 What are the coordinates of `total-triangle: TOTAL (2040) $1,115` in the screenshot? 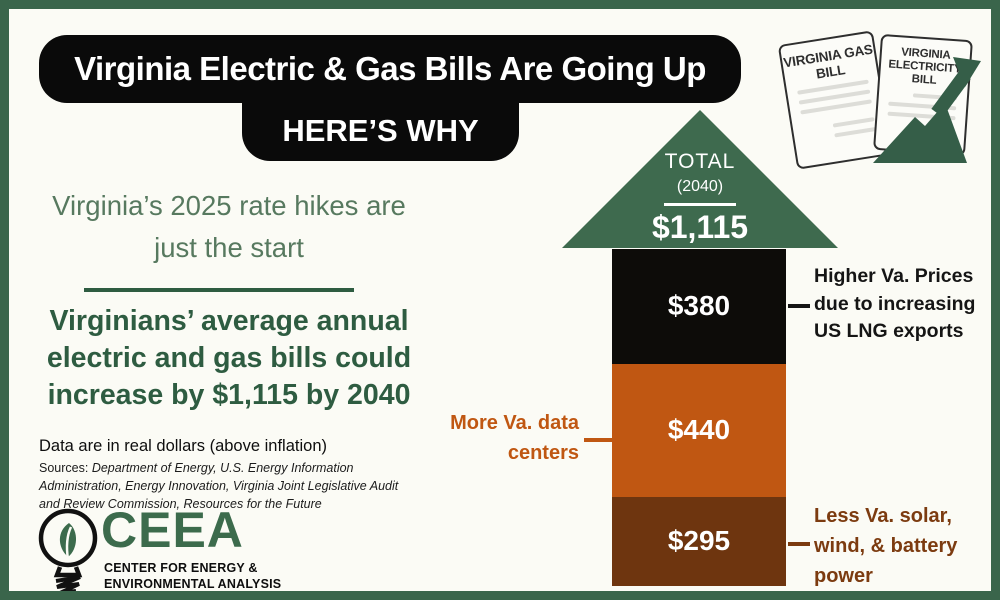 It's located at (700, 179).